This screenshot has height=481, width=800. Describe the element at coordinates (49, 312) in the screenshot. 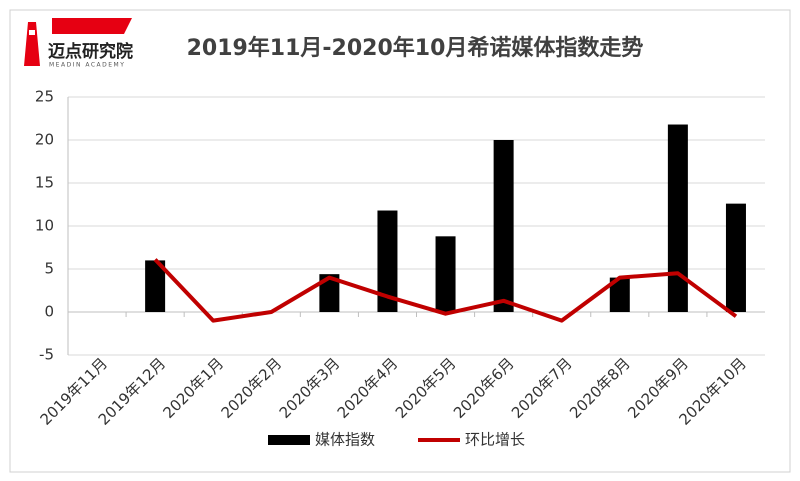

I see `y-tick-label: 0` at that location.